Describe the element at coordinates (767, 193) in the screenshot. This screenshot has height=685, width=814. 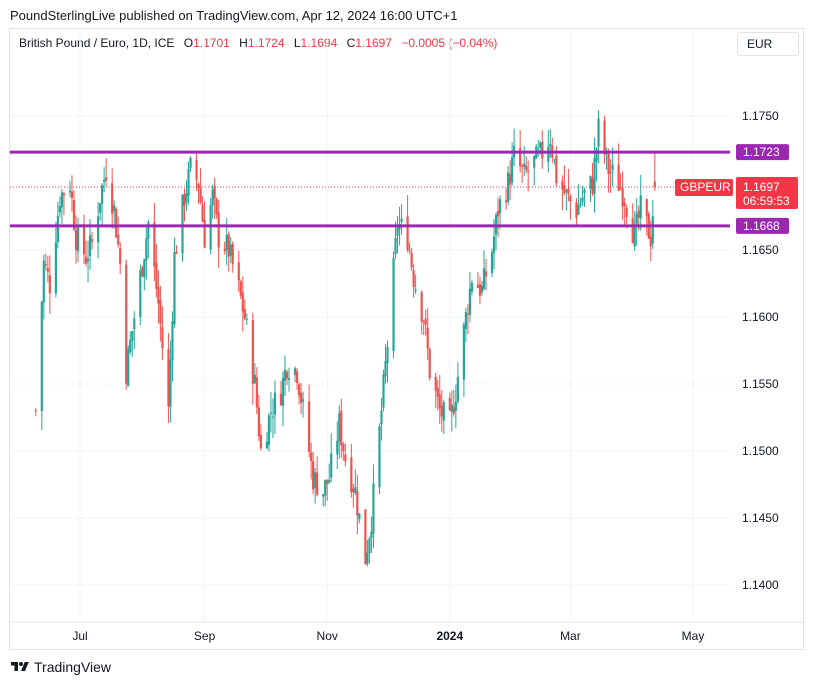
I see `last-price-tag` at that location.